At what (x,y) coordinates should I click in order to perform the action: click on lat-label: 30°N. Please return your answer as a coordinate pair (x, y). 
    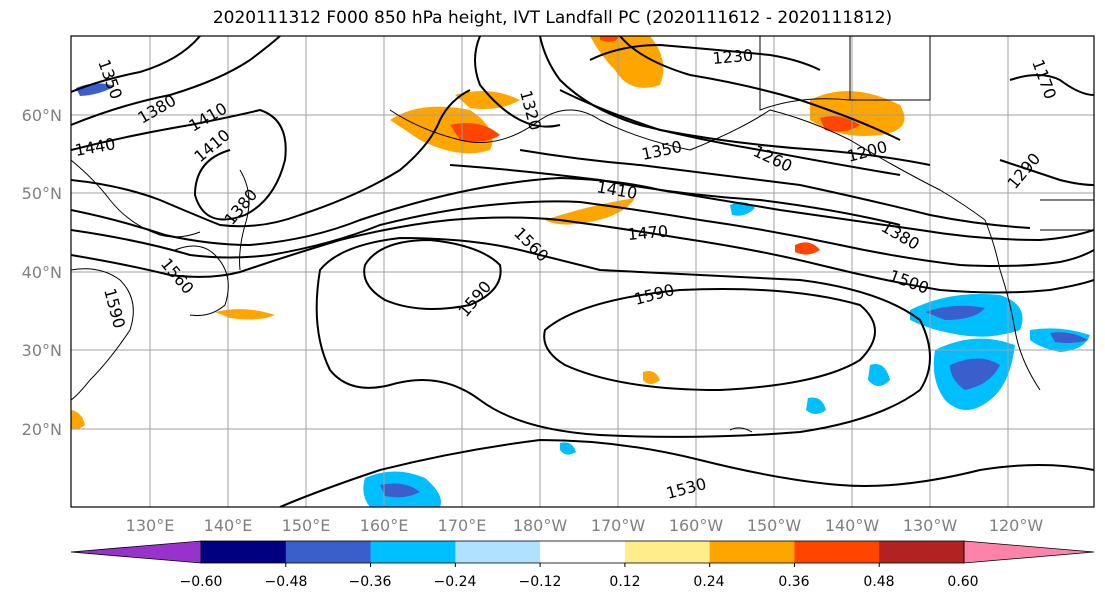
    Looking at the image, I should click on (42, 350).